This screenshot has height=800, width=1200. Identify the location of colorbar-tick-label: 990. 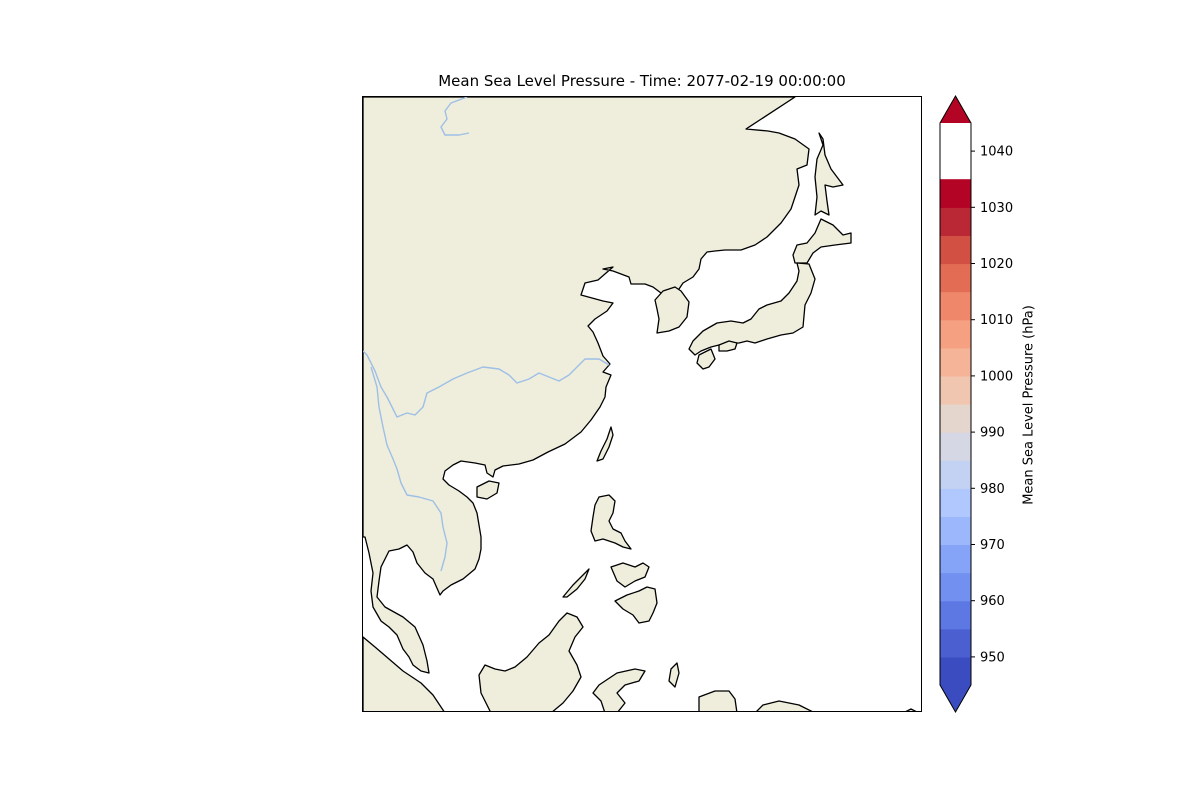
(992, 433).